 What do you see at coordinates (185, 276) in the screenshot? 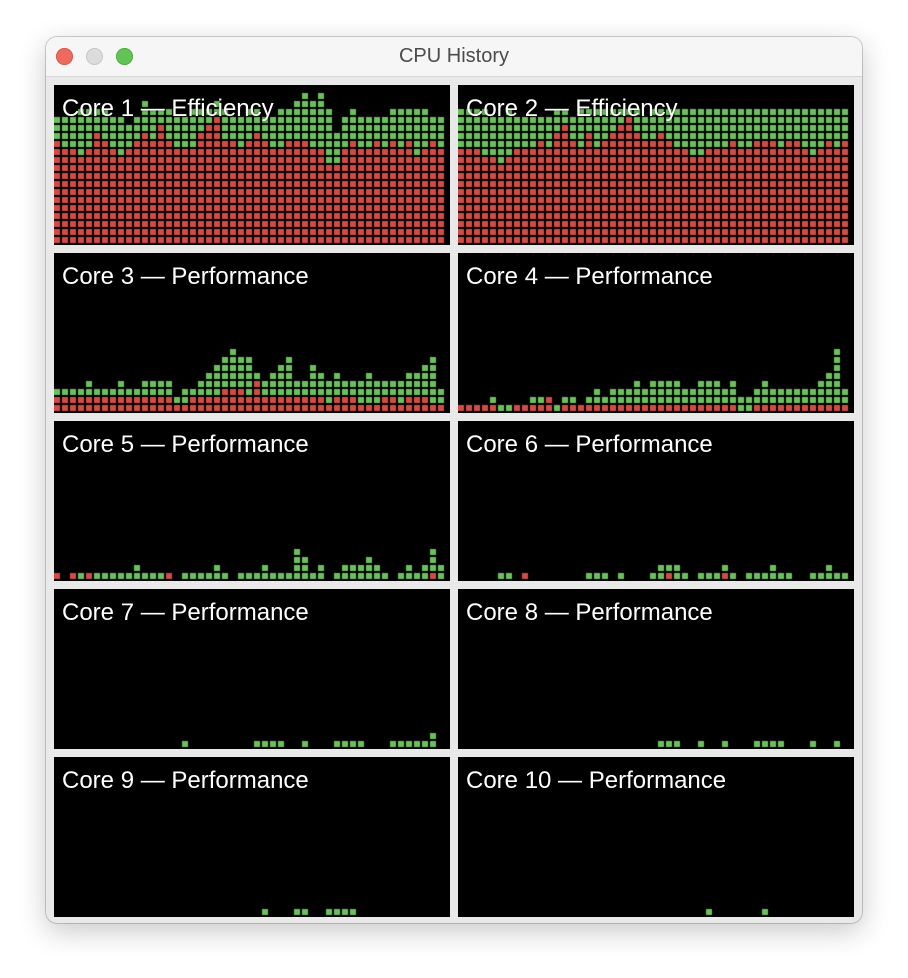
I see `core-3-label: Core 3 — Performance` at bounding box center [185, 276].